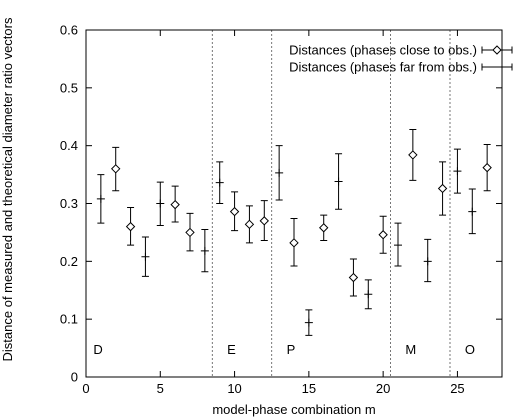 Image resolution: width=532 pixels, height=418 pixels. What do you see at coordinates (309, 388) in the screenshot?
I see `x-tick-label: 15` at bounding box center [309, 388].